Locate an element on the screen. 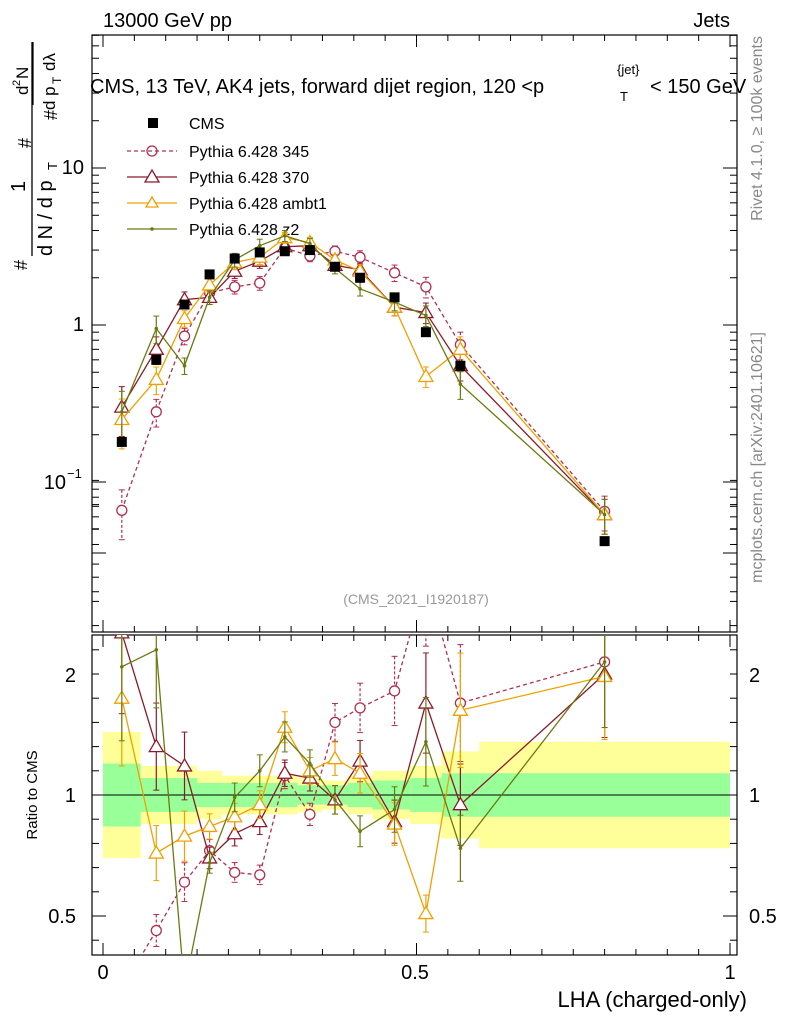 Image resolution: width=786 pixels, height=1024 pixels. ratio-series-1-line is located at coordinates (363, 747).